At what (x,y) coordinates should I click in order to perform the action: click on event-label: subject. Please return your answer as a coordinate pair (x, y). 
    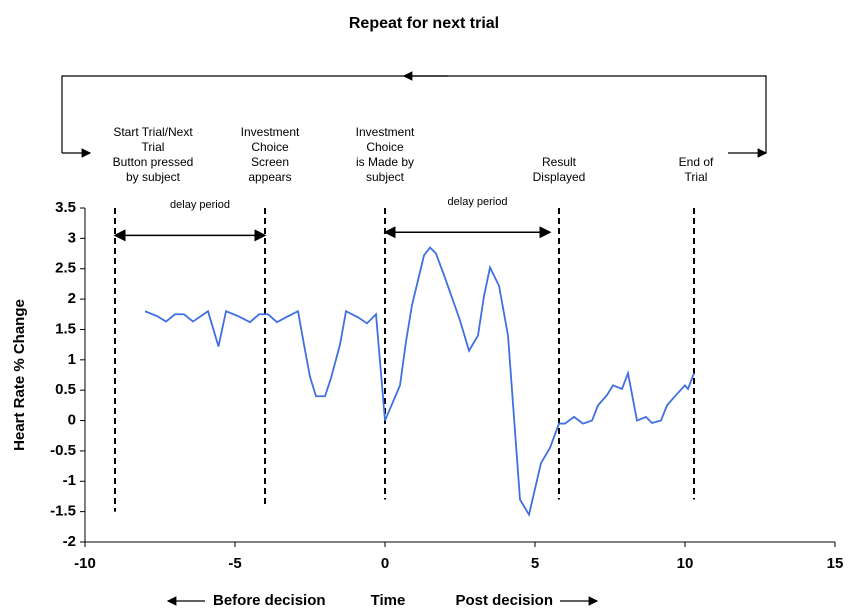
    Looking at the image, I should click on (385, 177).